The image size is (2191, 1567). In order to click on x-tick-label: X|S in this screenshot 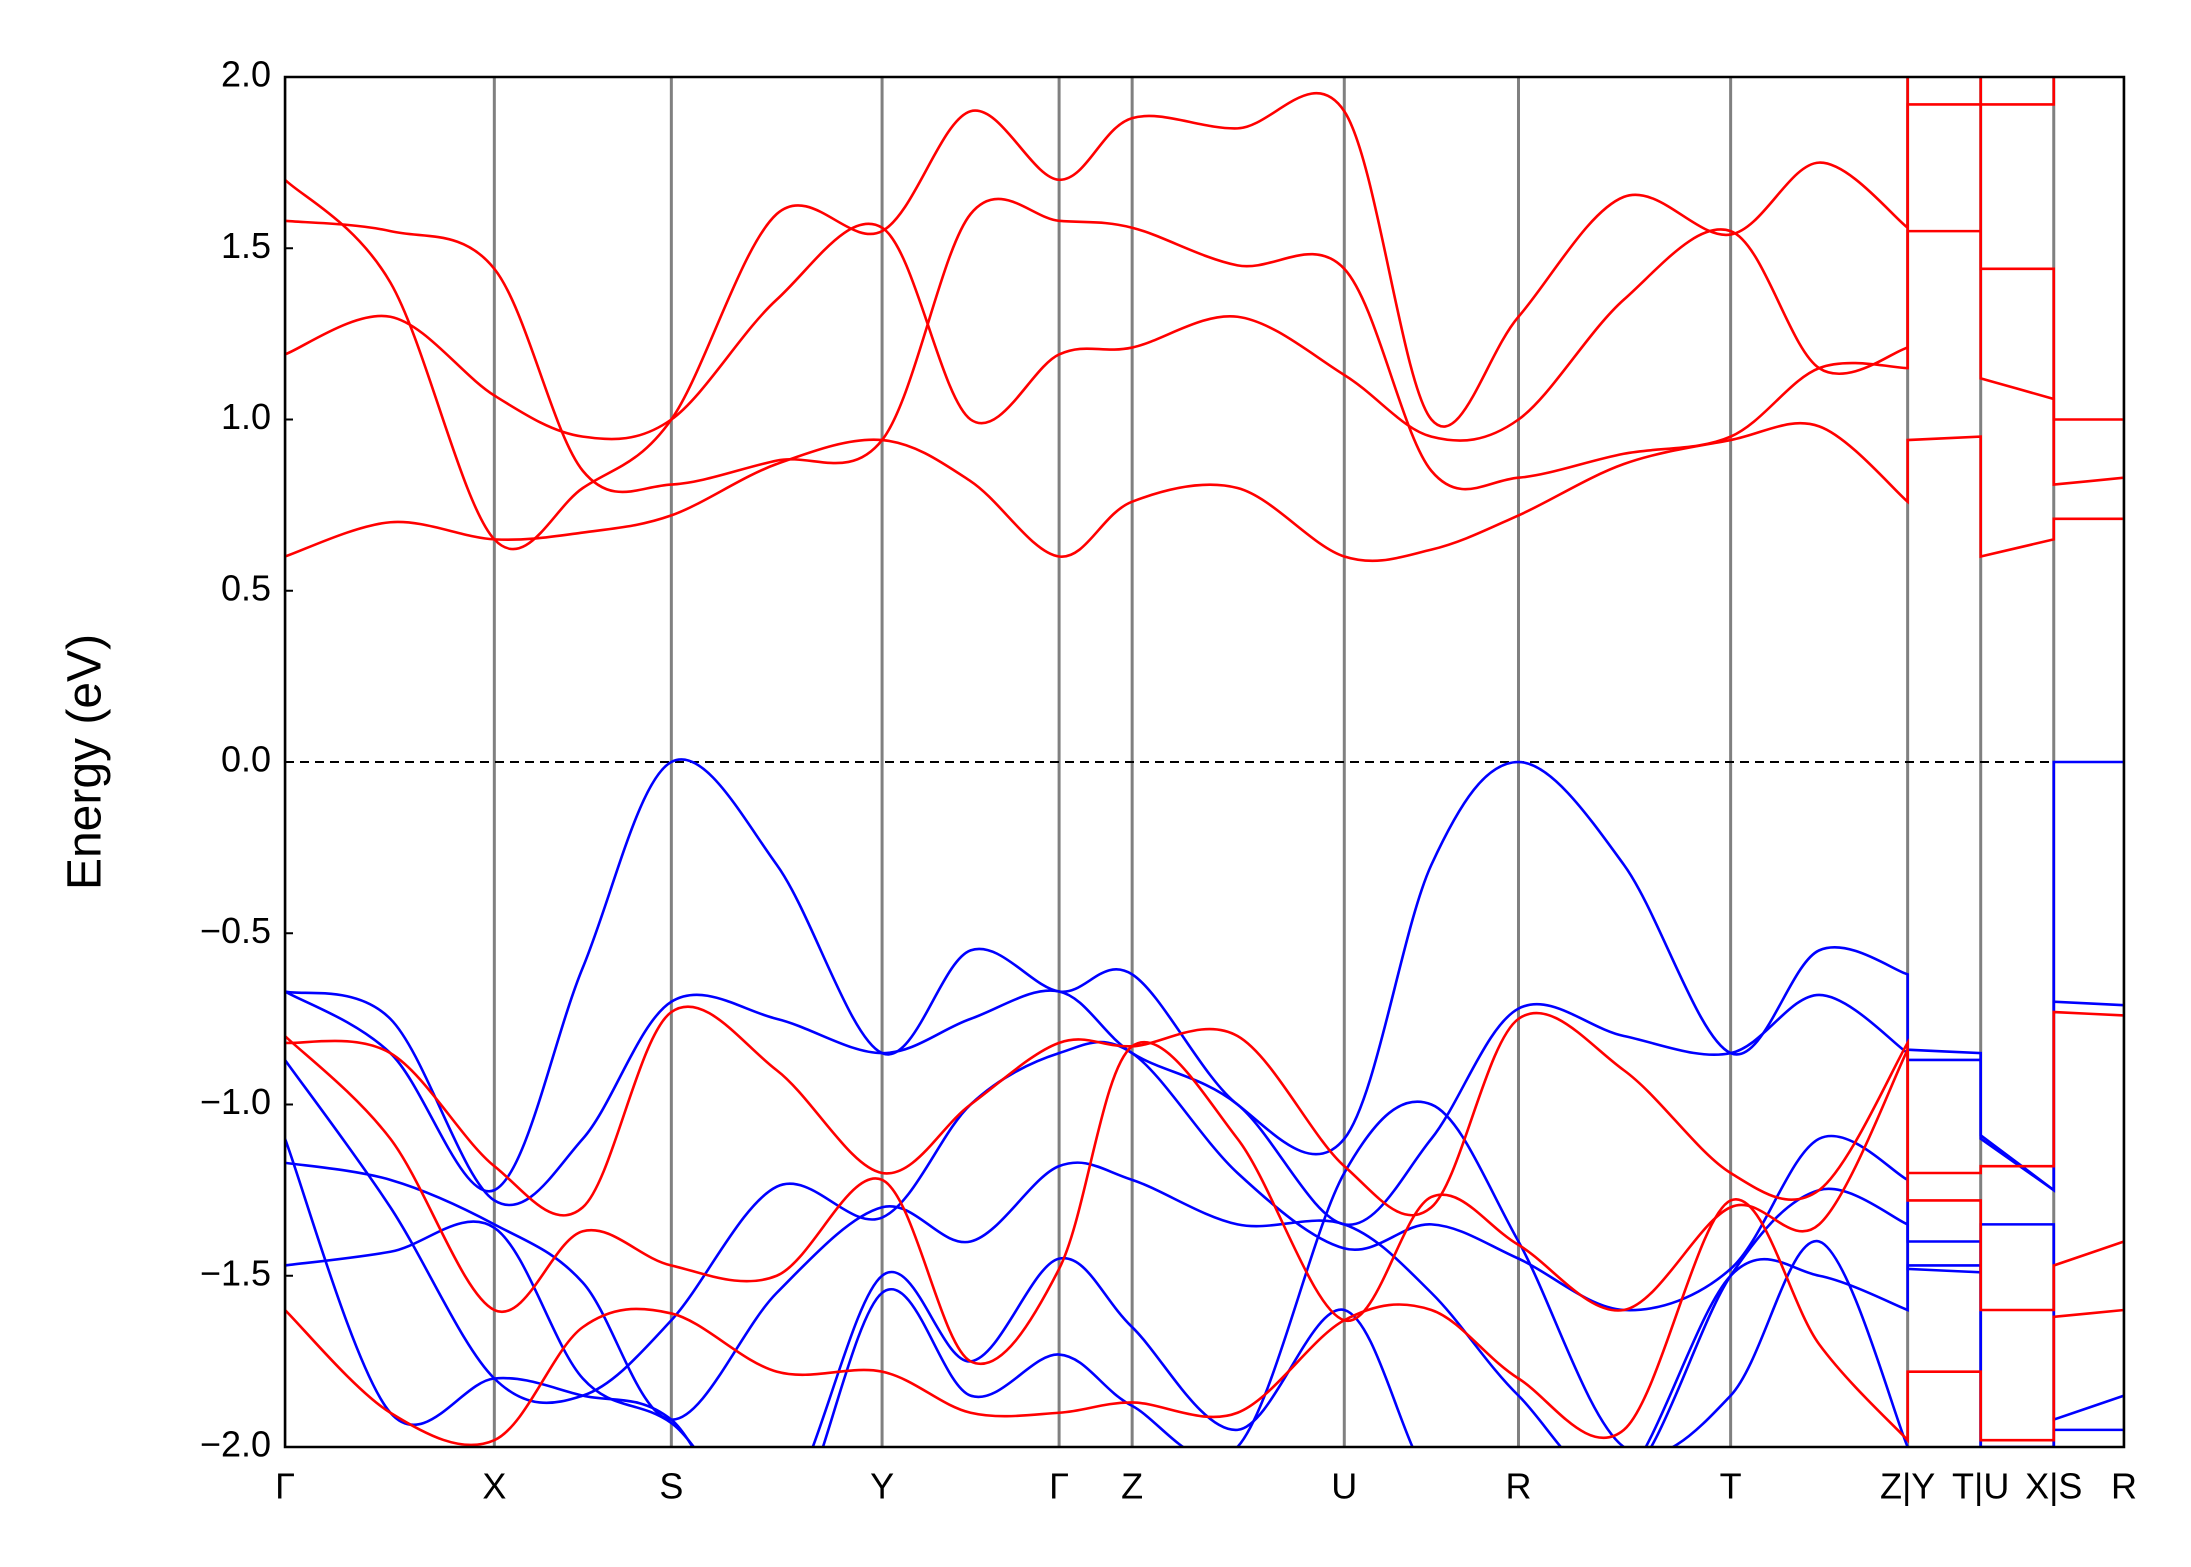, I will do `click(2053, 1486)`.